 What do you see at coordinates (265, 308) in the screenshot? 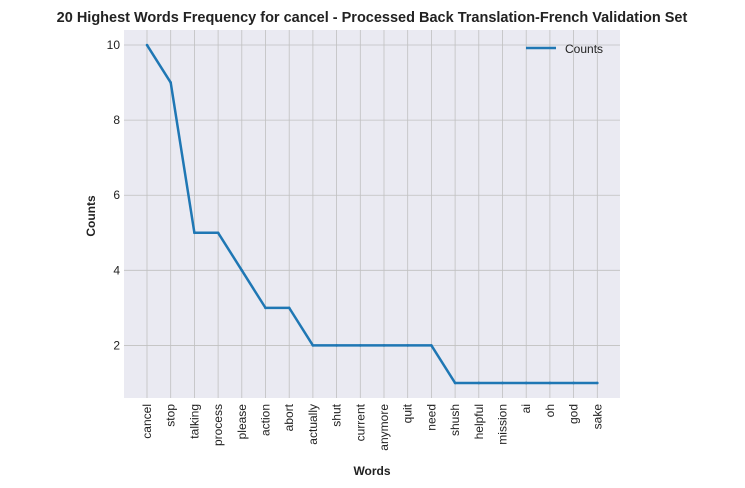
I see `data-point-action` at bounding box center [265, 308].